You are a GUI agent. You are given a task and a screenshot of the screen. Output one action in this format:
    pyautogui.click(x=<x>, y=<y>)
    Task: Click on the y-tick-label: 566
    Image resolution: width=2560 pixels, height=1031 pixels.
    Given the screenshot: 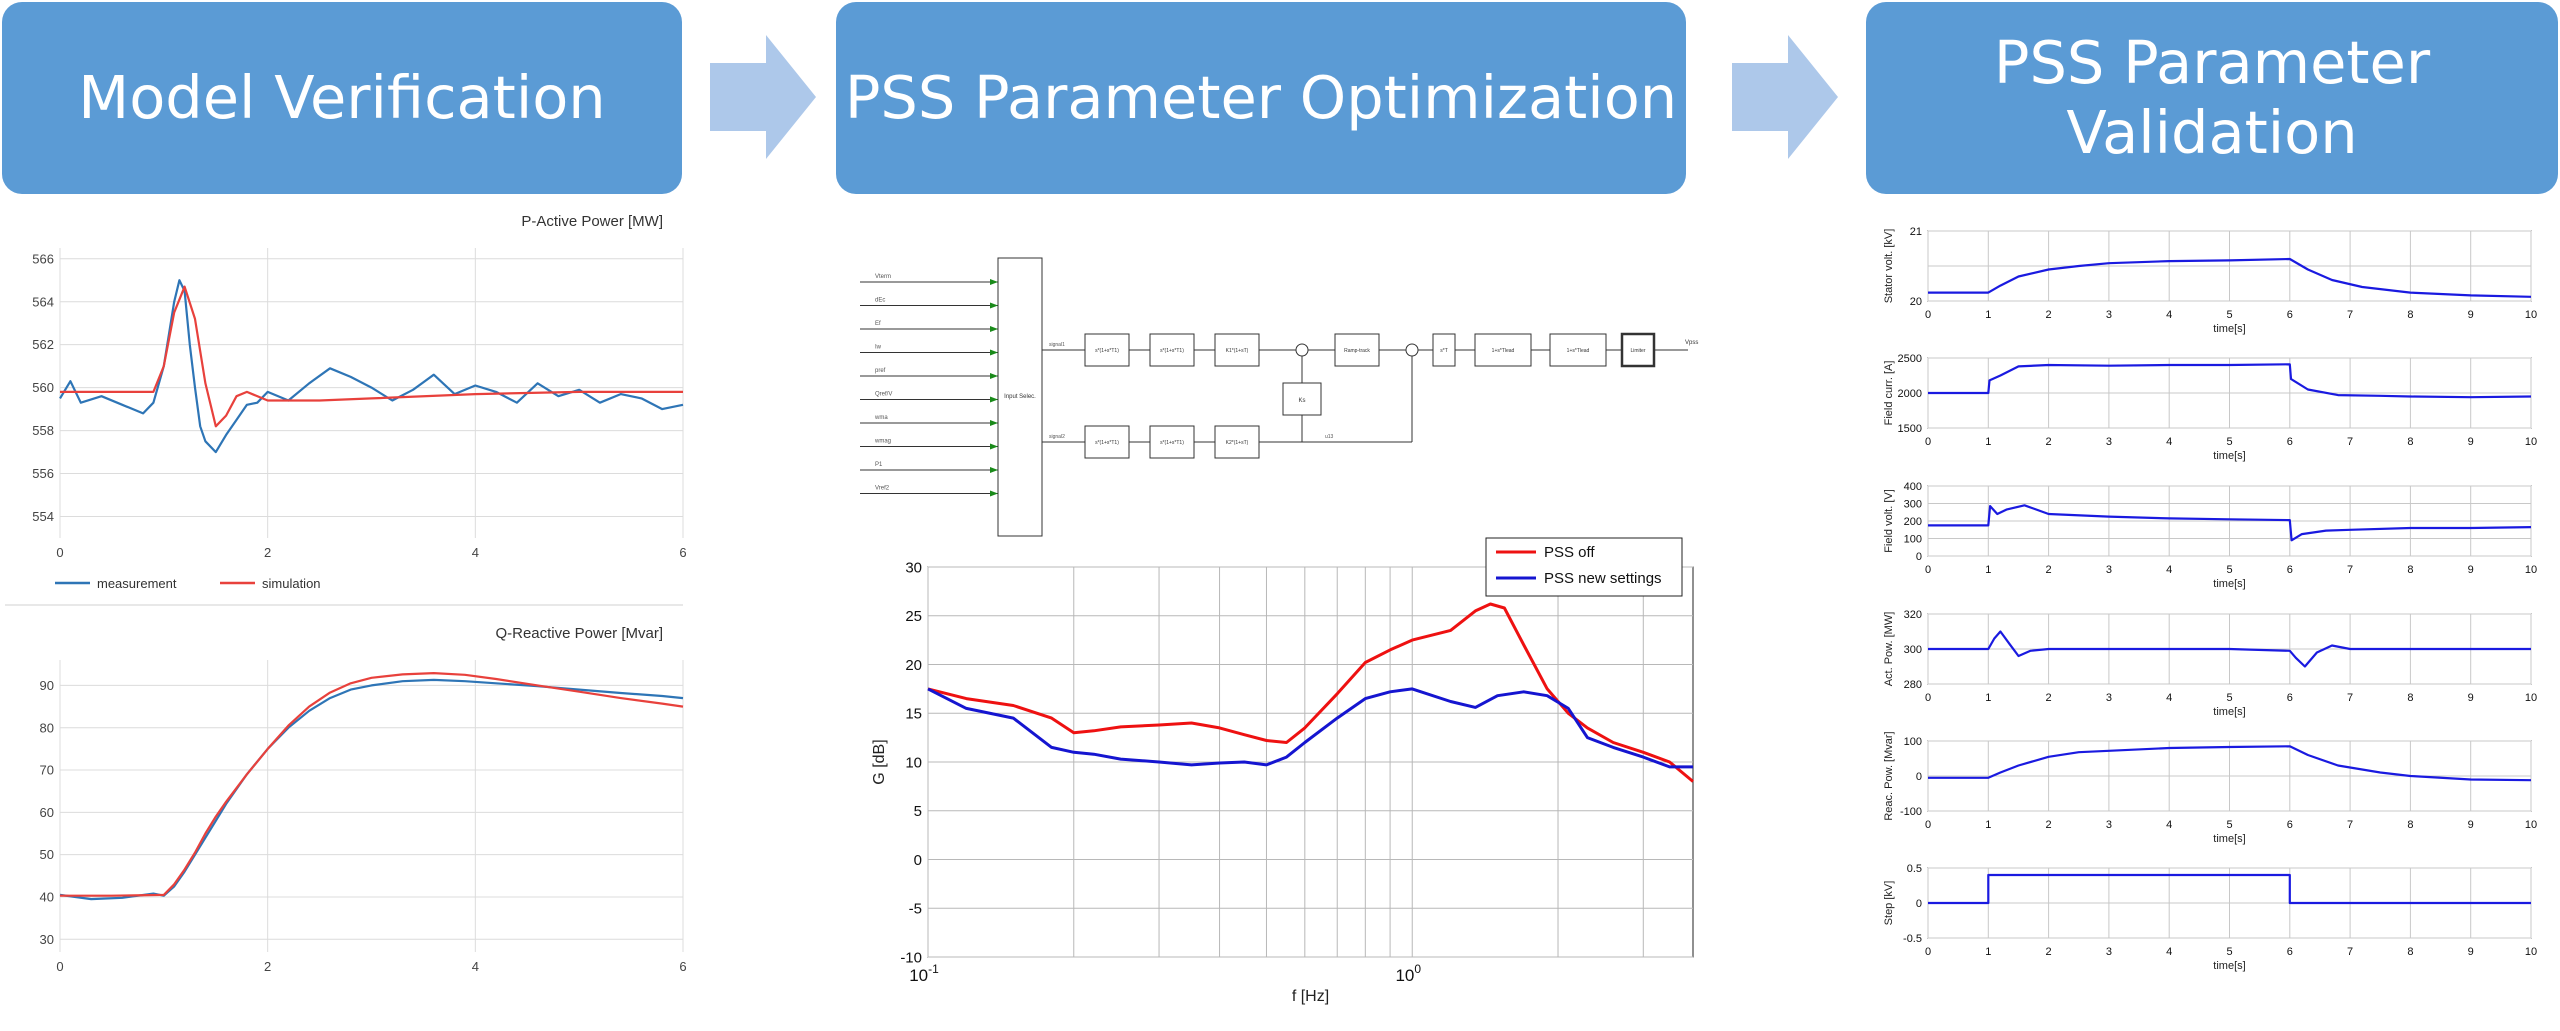 What is the action you would take?
    pyautogui.click(x=43, y=258)
    